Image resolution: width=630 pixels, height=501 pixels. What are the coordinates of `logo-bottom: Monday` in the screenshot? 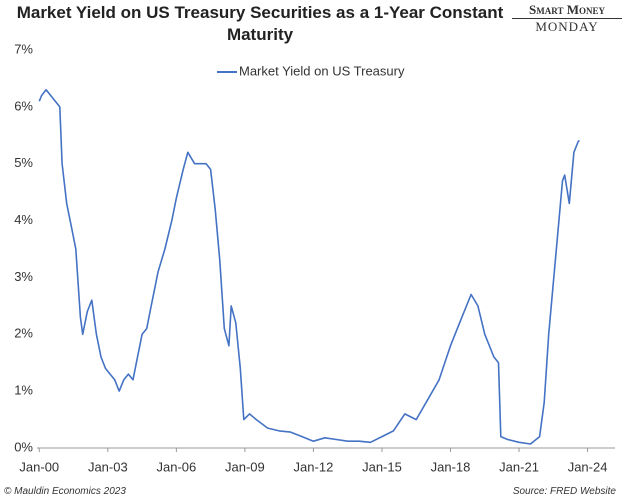 It's located at (567, 26).